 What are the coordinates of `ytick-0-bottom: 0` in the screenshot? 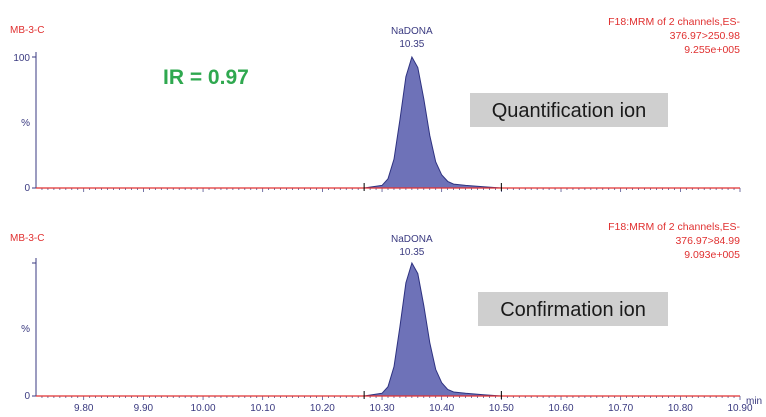 It's located at (27, 396).